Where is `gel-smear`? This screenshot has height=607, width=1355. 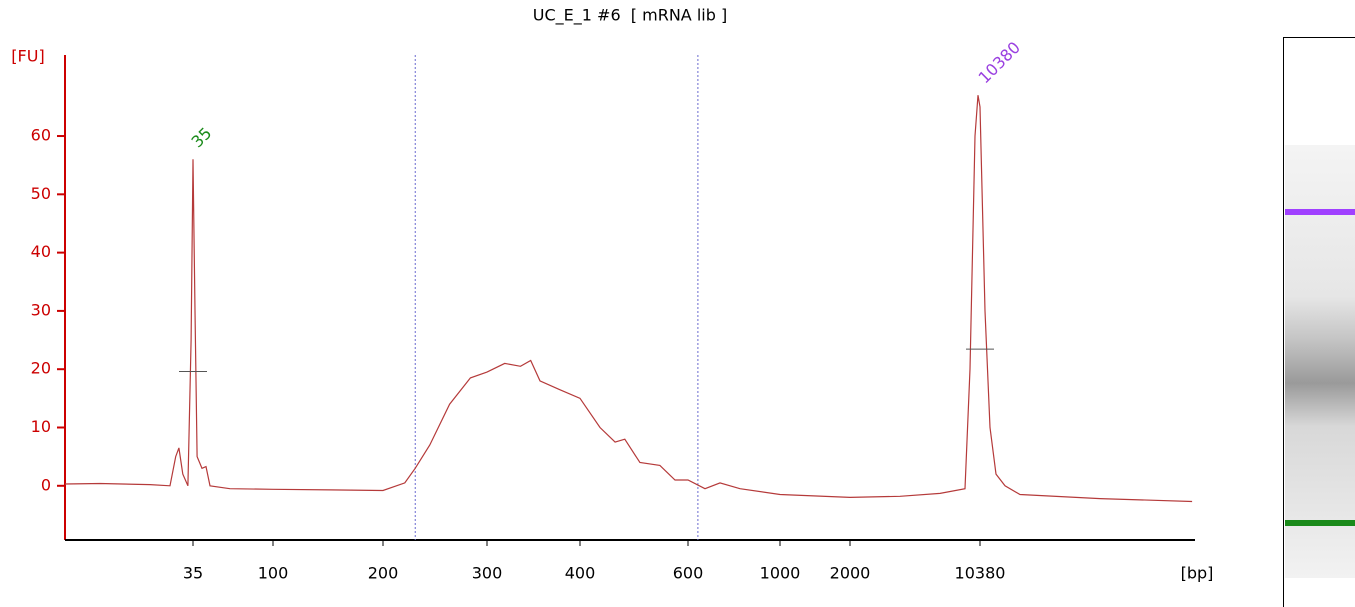
gel-smear is located at coordinates (1320, 361).